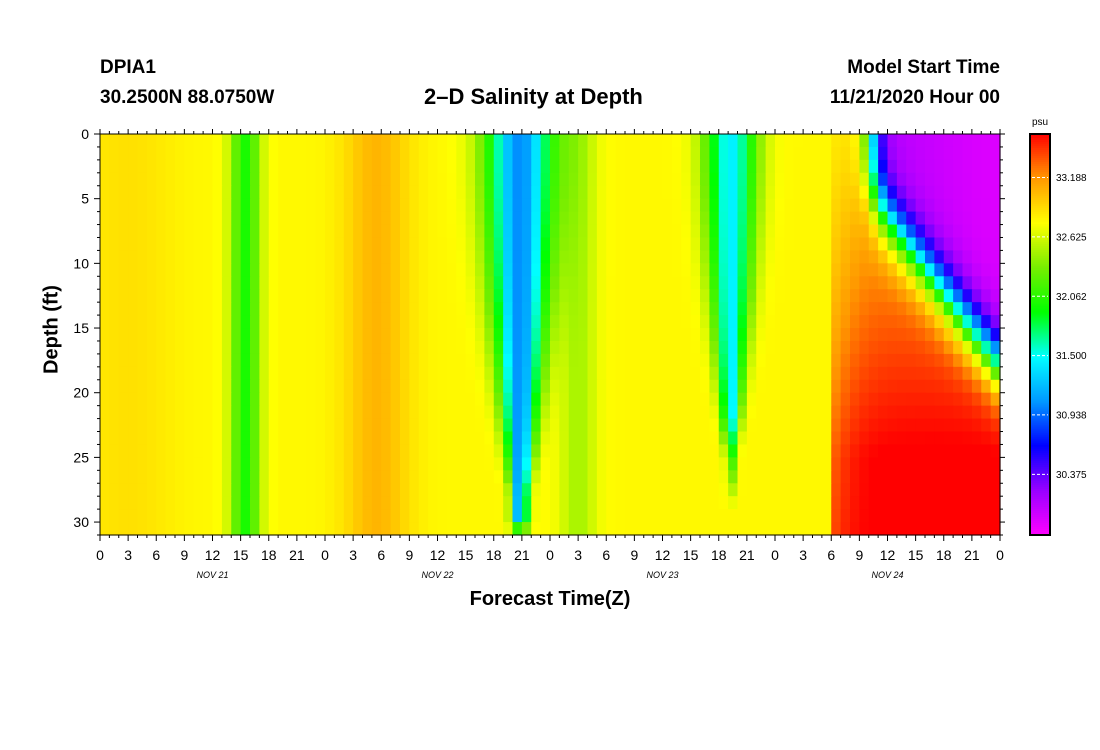 Image resolution: width=1100 pixels, height=750 pixels. I want to click on x-tick-label: 21, so click(972, 555).